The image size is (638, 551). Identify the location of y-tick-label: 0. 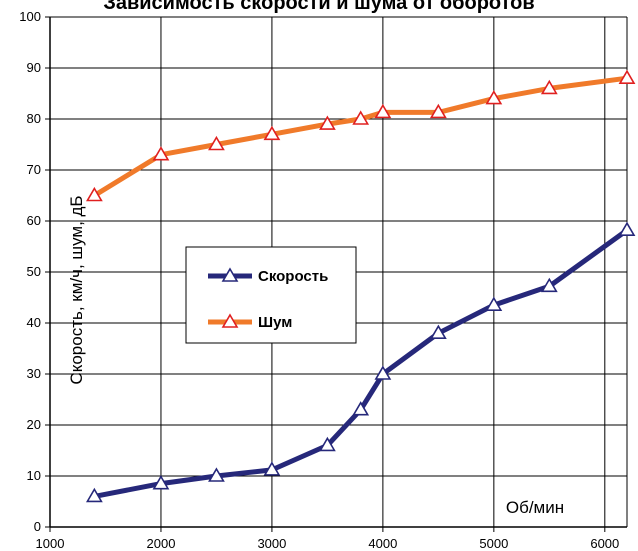
(37, 526).